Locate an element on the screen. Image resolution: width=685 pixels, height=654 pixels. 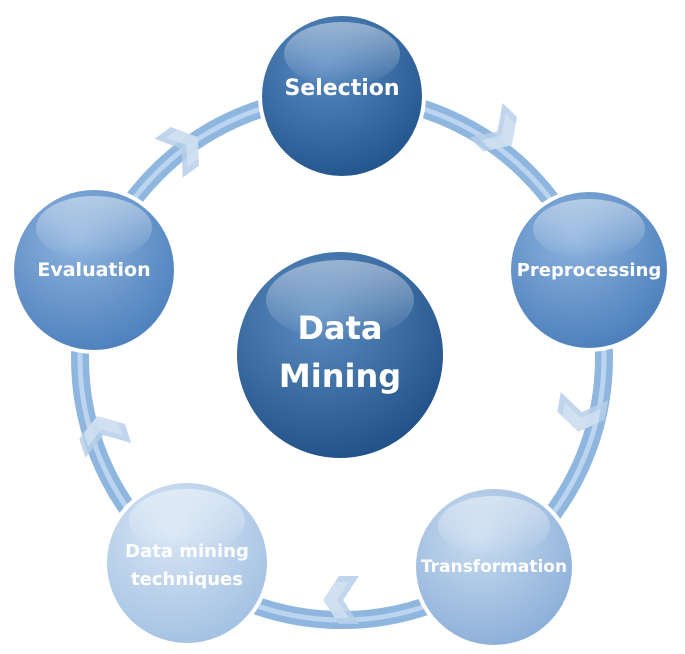
node-selection: Selection is located at coordinates (342, 96).